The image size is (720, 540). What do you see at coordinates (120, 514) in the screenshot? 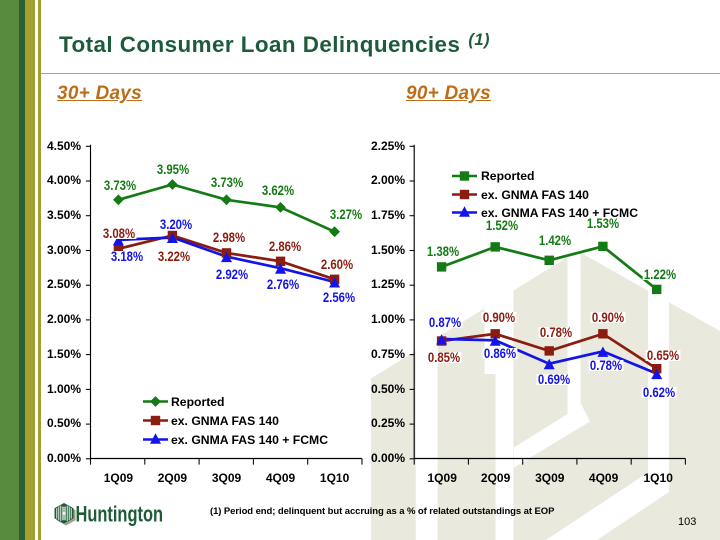
I see `svg-text: Huntington` at bounding box center [120, 514].